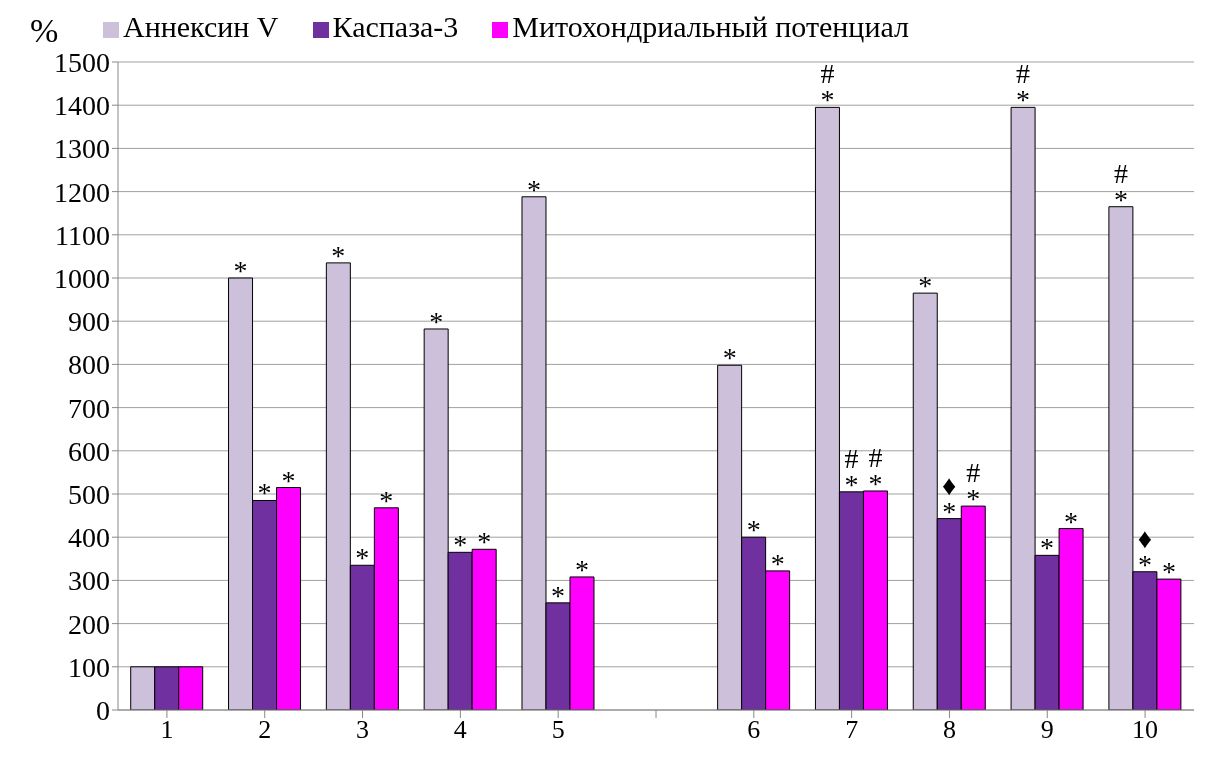 This screenshot has width=1206, height=774. Describe the element at coordinates (89, 408) in the screenshot. I see `y-tick-label: 700` at that location.